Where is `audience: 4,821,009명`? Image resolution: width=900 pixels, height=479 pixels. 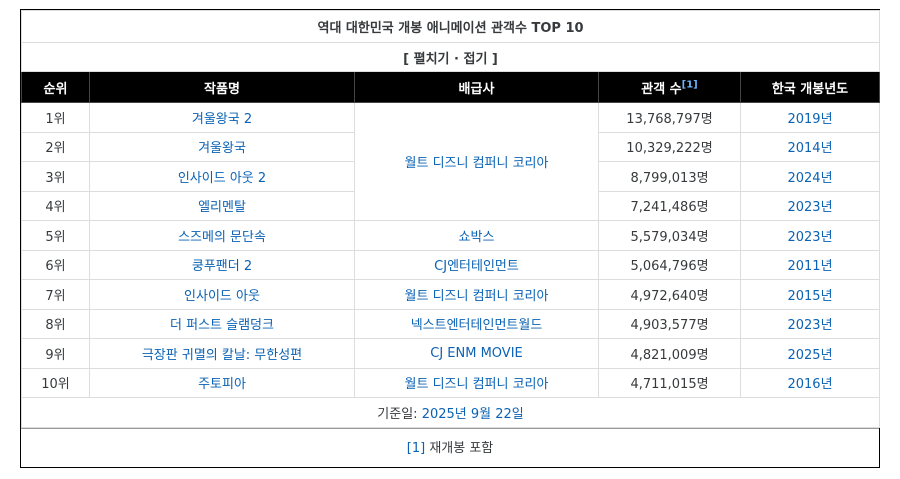
audience: 4,821,009명 is located at coordinates (669, 353).